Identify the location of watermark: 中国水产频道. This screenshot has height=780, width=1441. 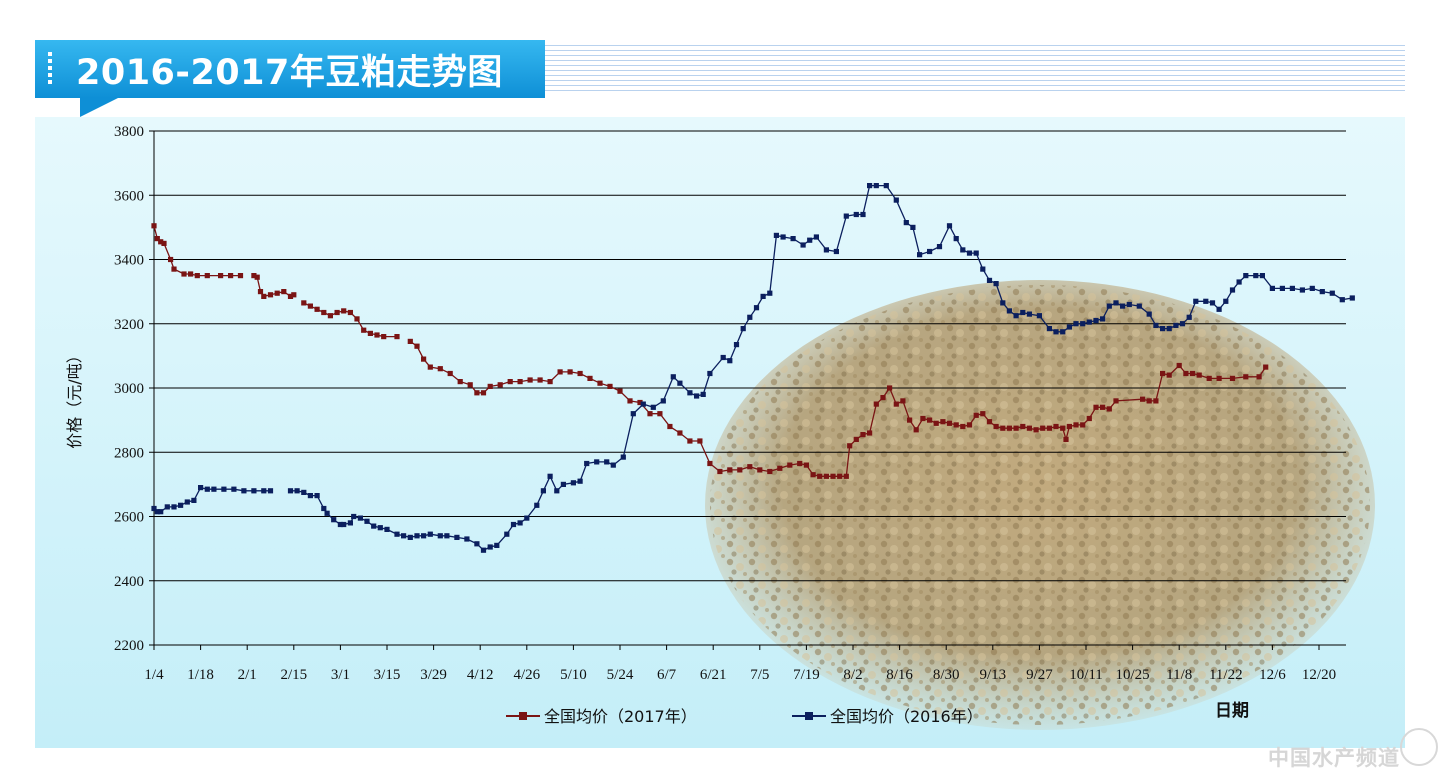
(1334, 758).